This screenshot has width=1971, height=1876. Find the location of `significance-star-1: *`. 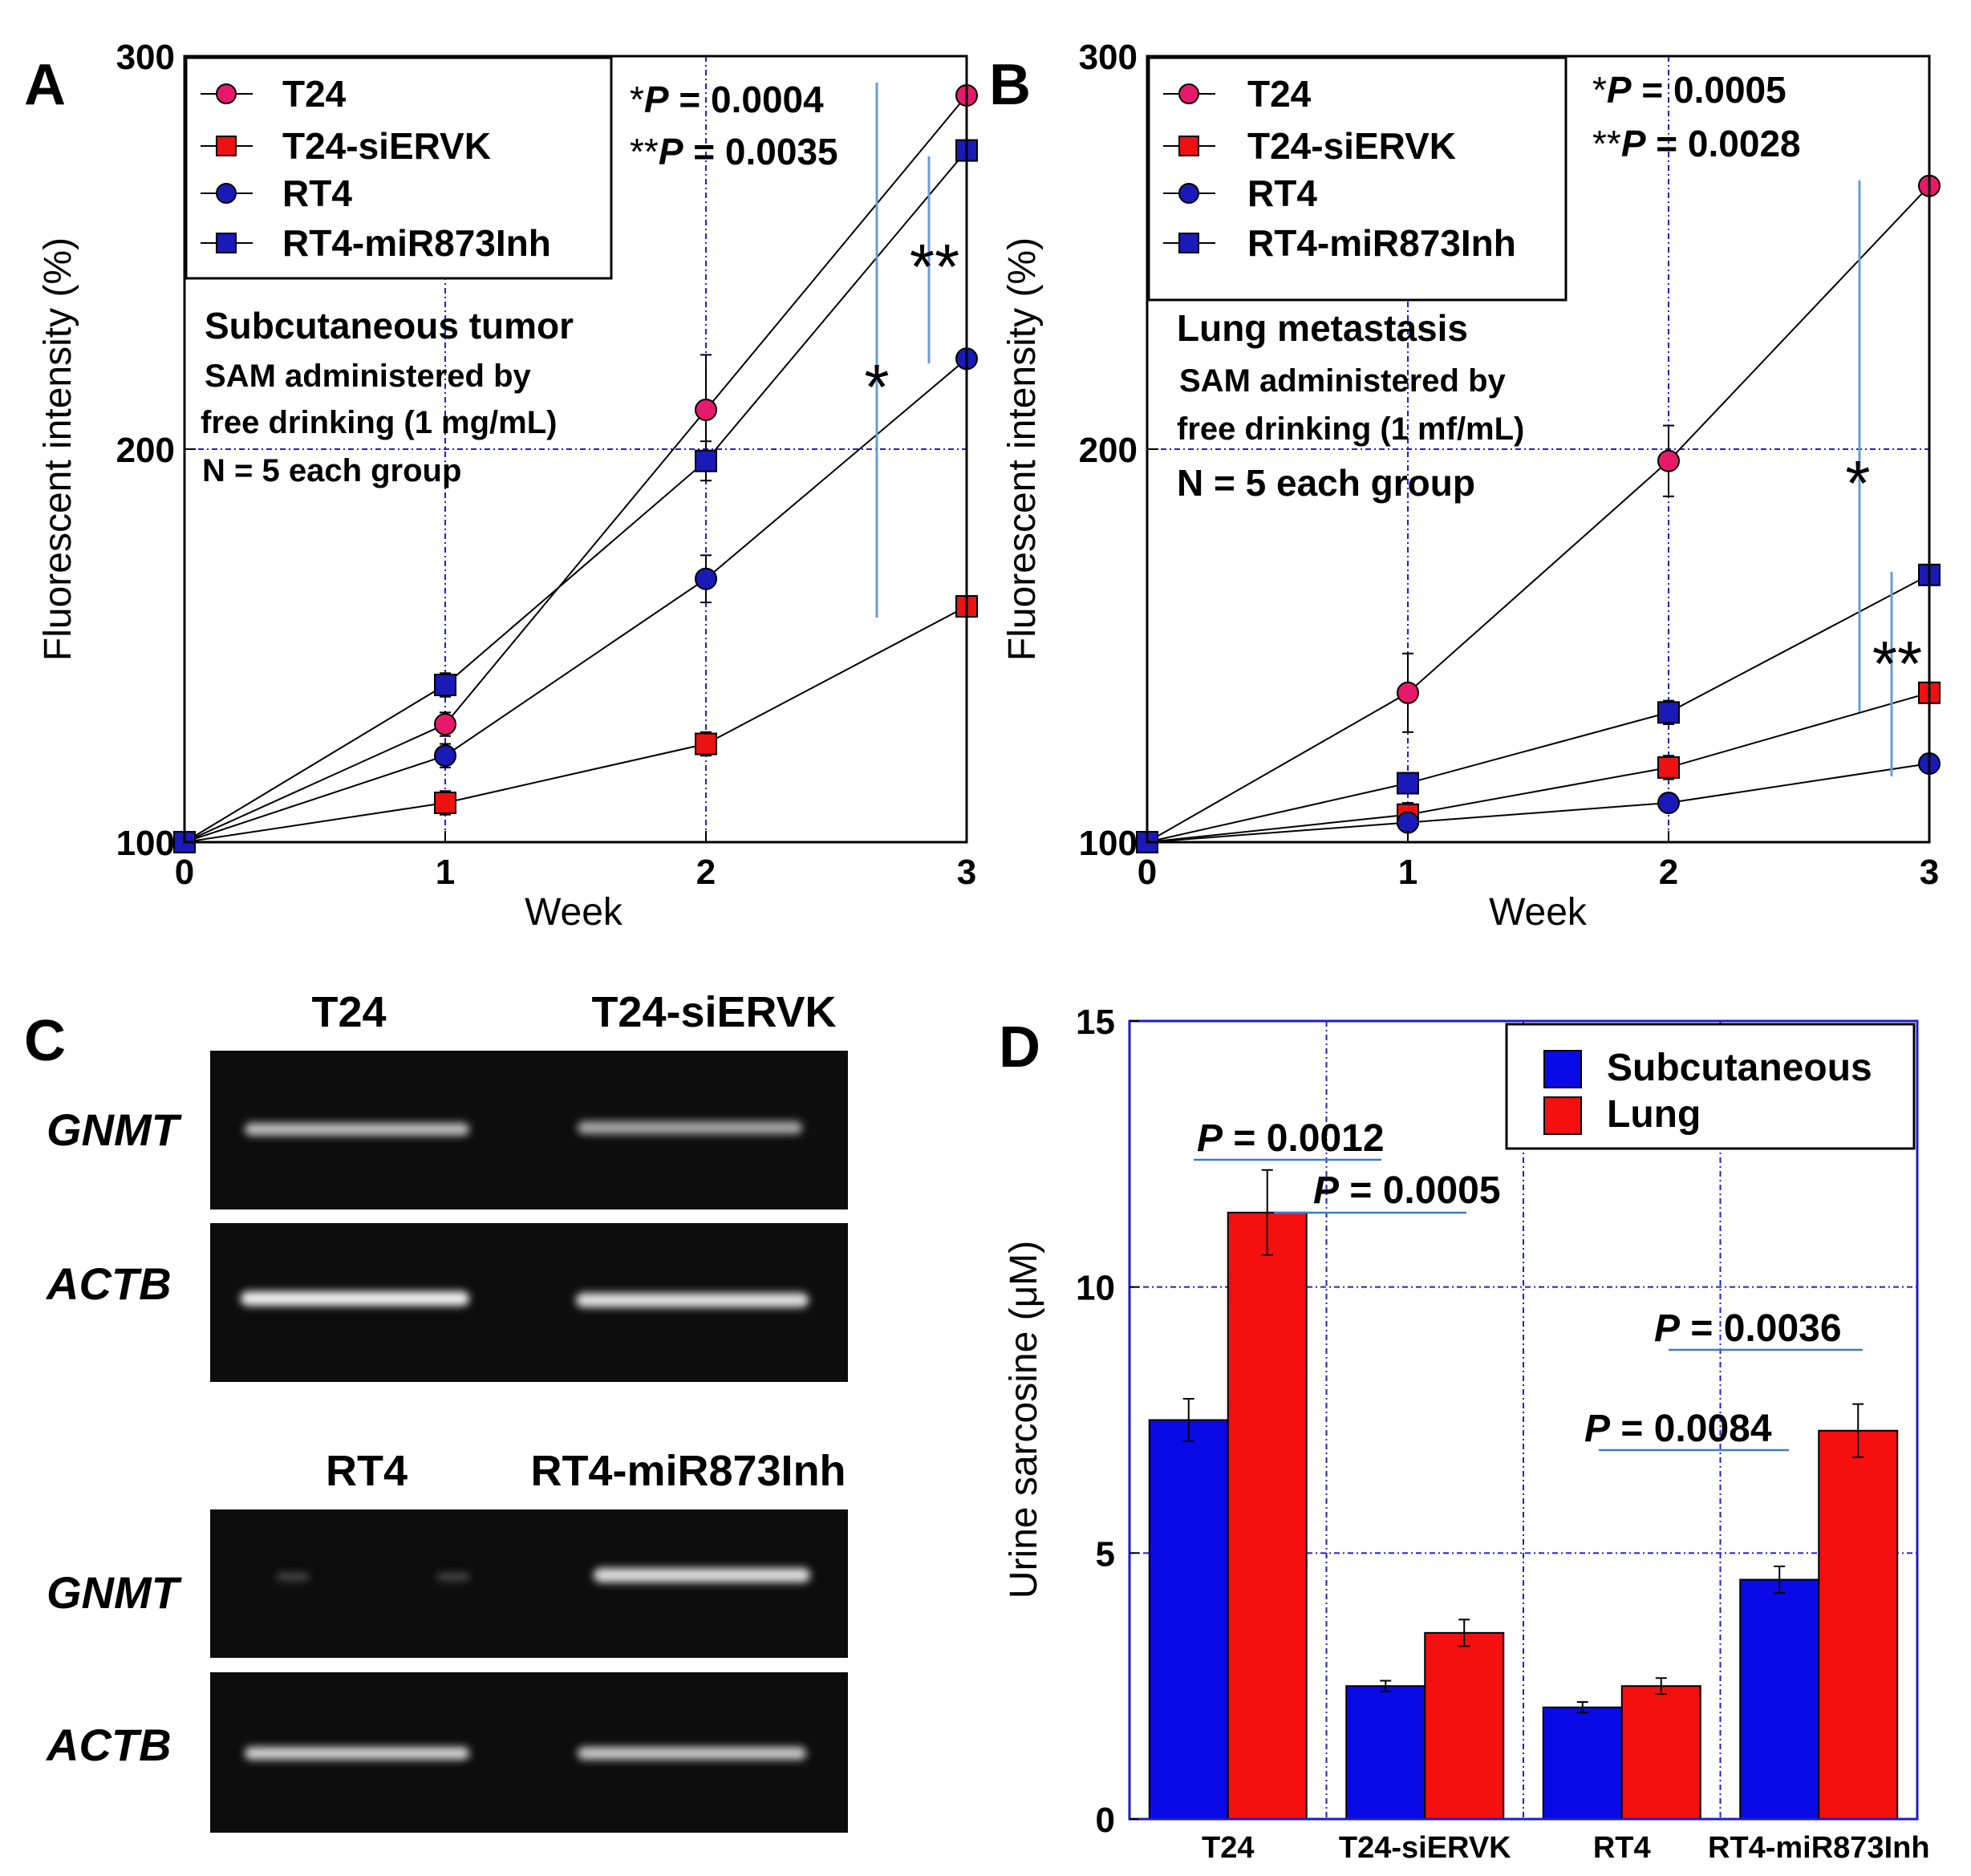

significance-star-1: * is located at coordinates (1858, 483).